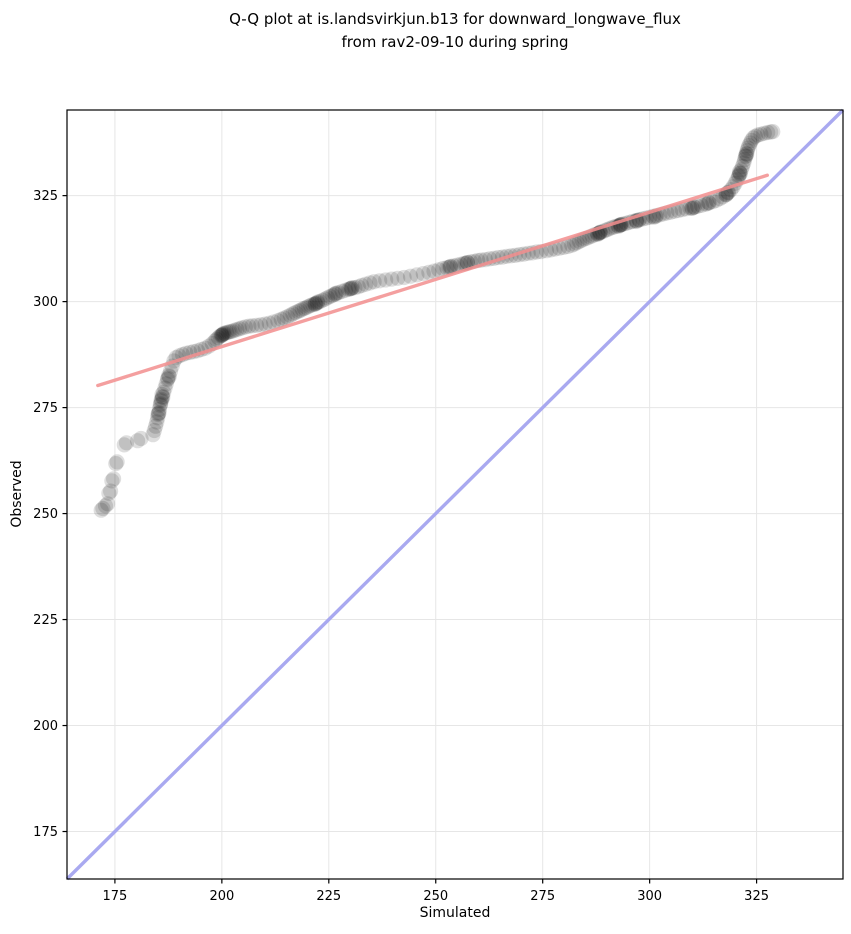 This screenshot has height=934, width=851. What do you see at coordinates (45, 726) in the screenshot?
I see `y-tick-label: 200` at bounding box center [45, 726].